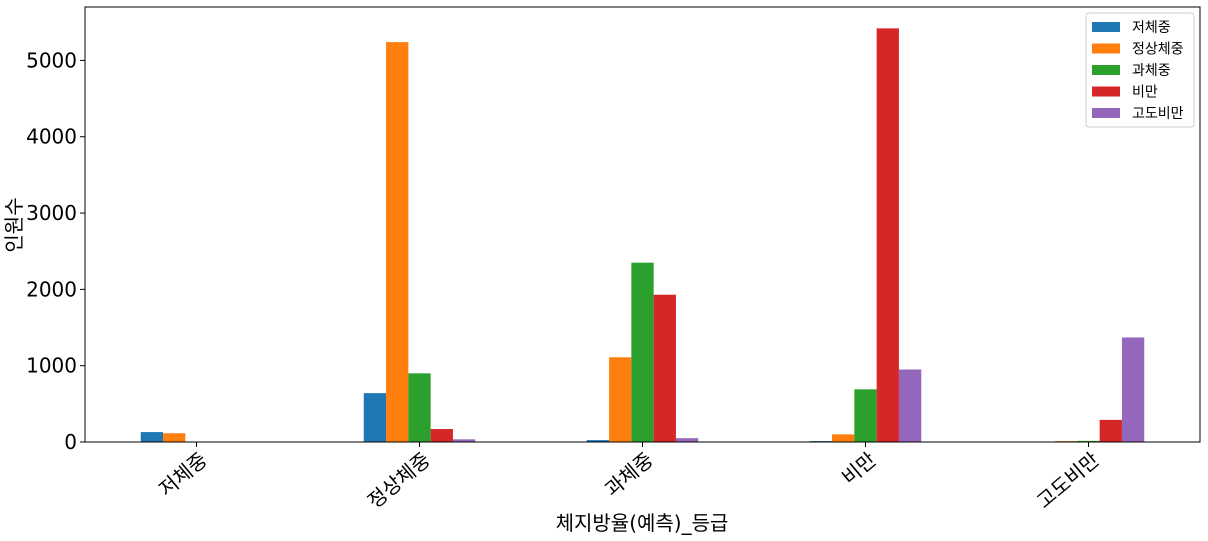 This screenshot has width=1208, height=541. What do you see at coordinates (14, 224) in the screenshot?
I see `y-axis-label: 인원수` at bounding box center [14, 224].